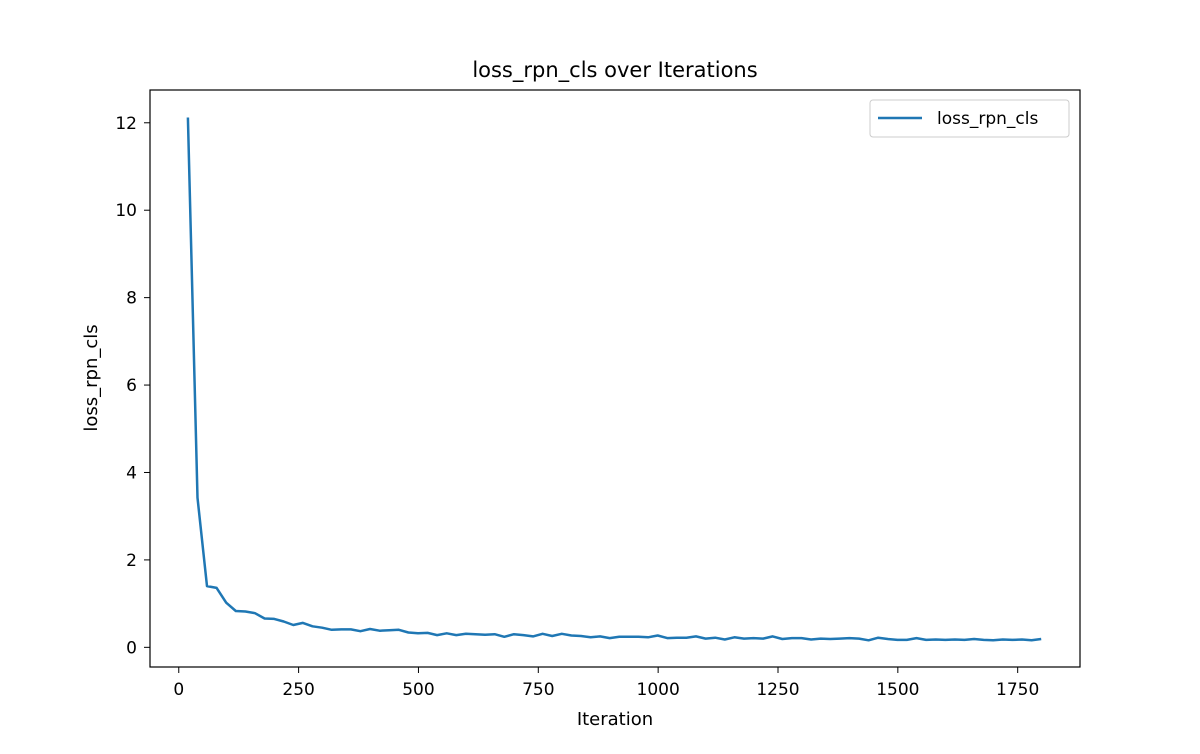 The width and height of the screenshot is (1200, 754). I want to click on y-axis: 0 2 4 6 8 10 12, so click(132, 386).